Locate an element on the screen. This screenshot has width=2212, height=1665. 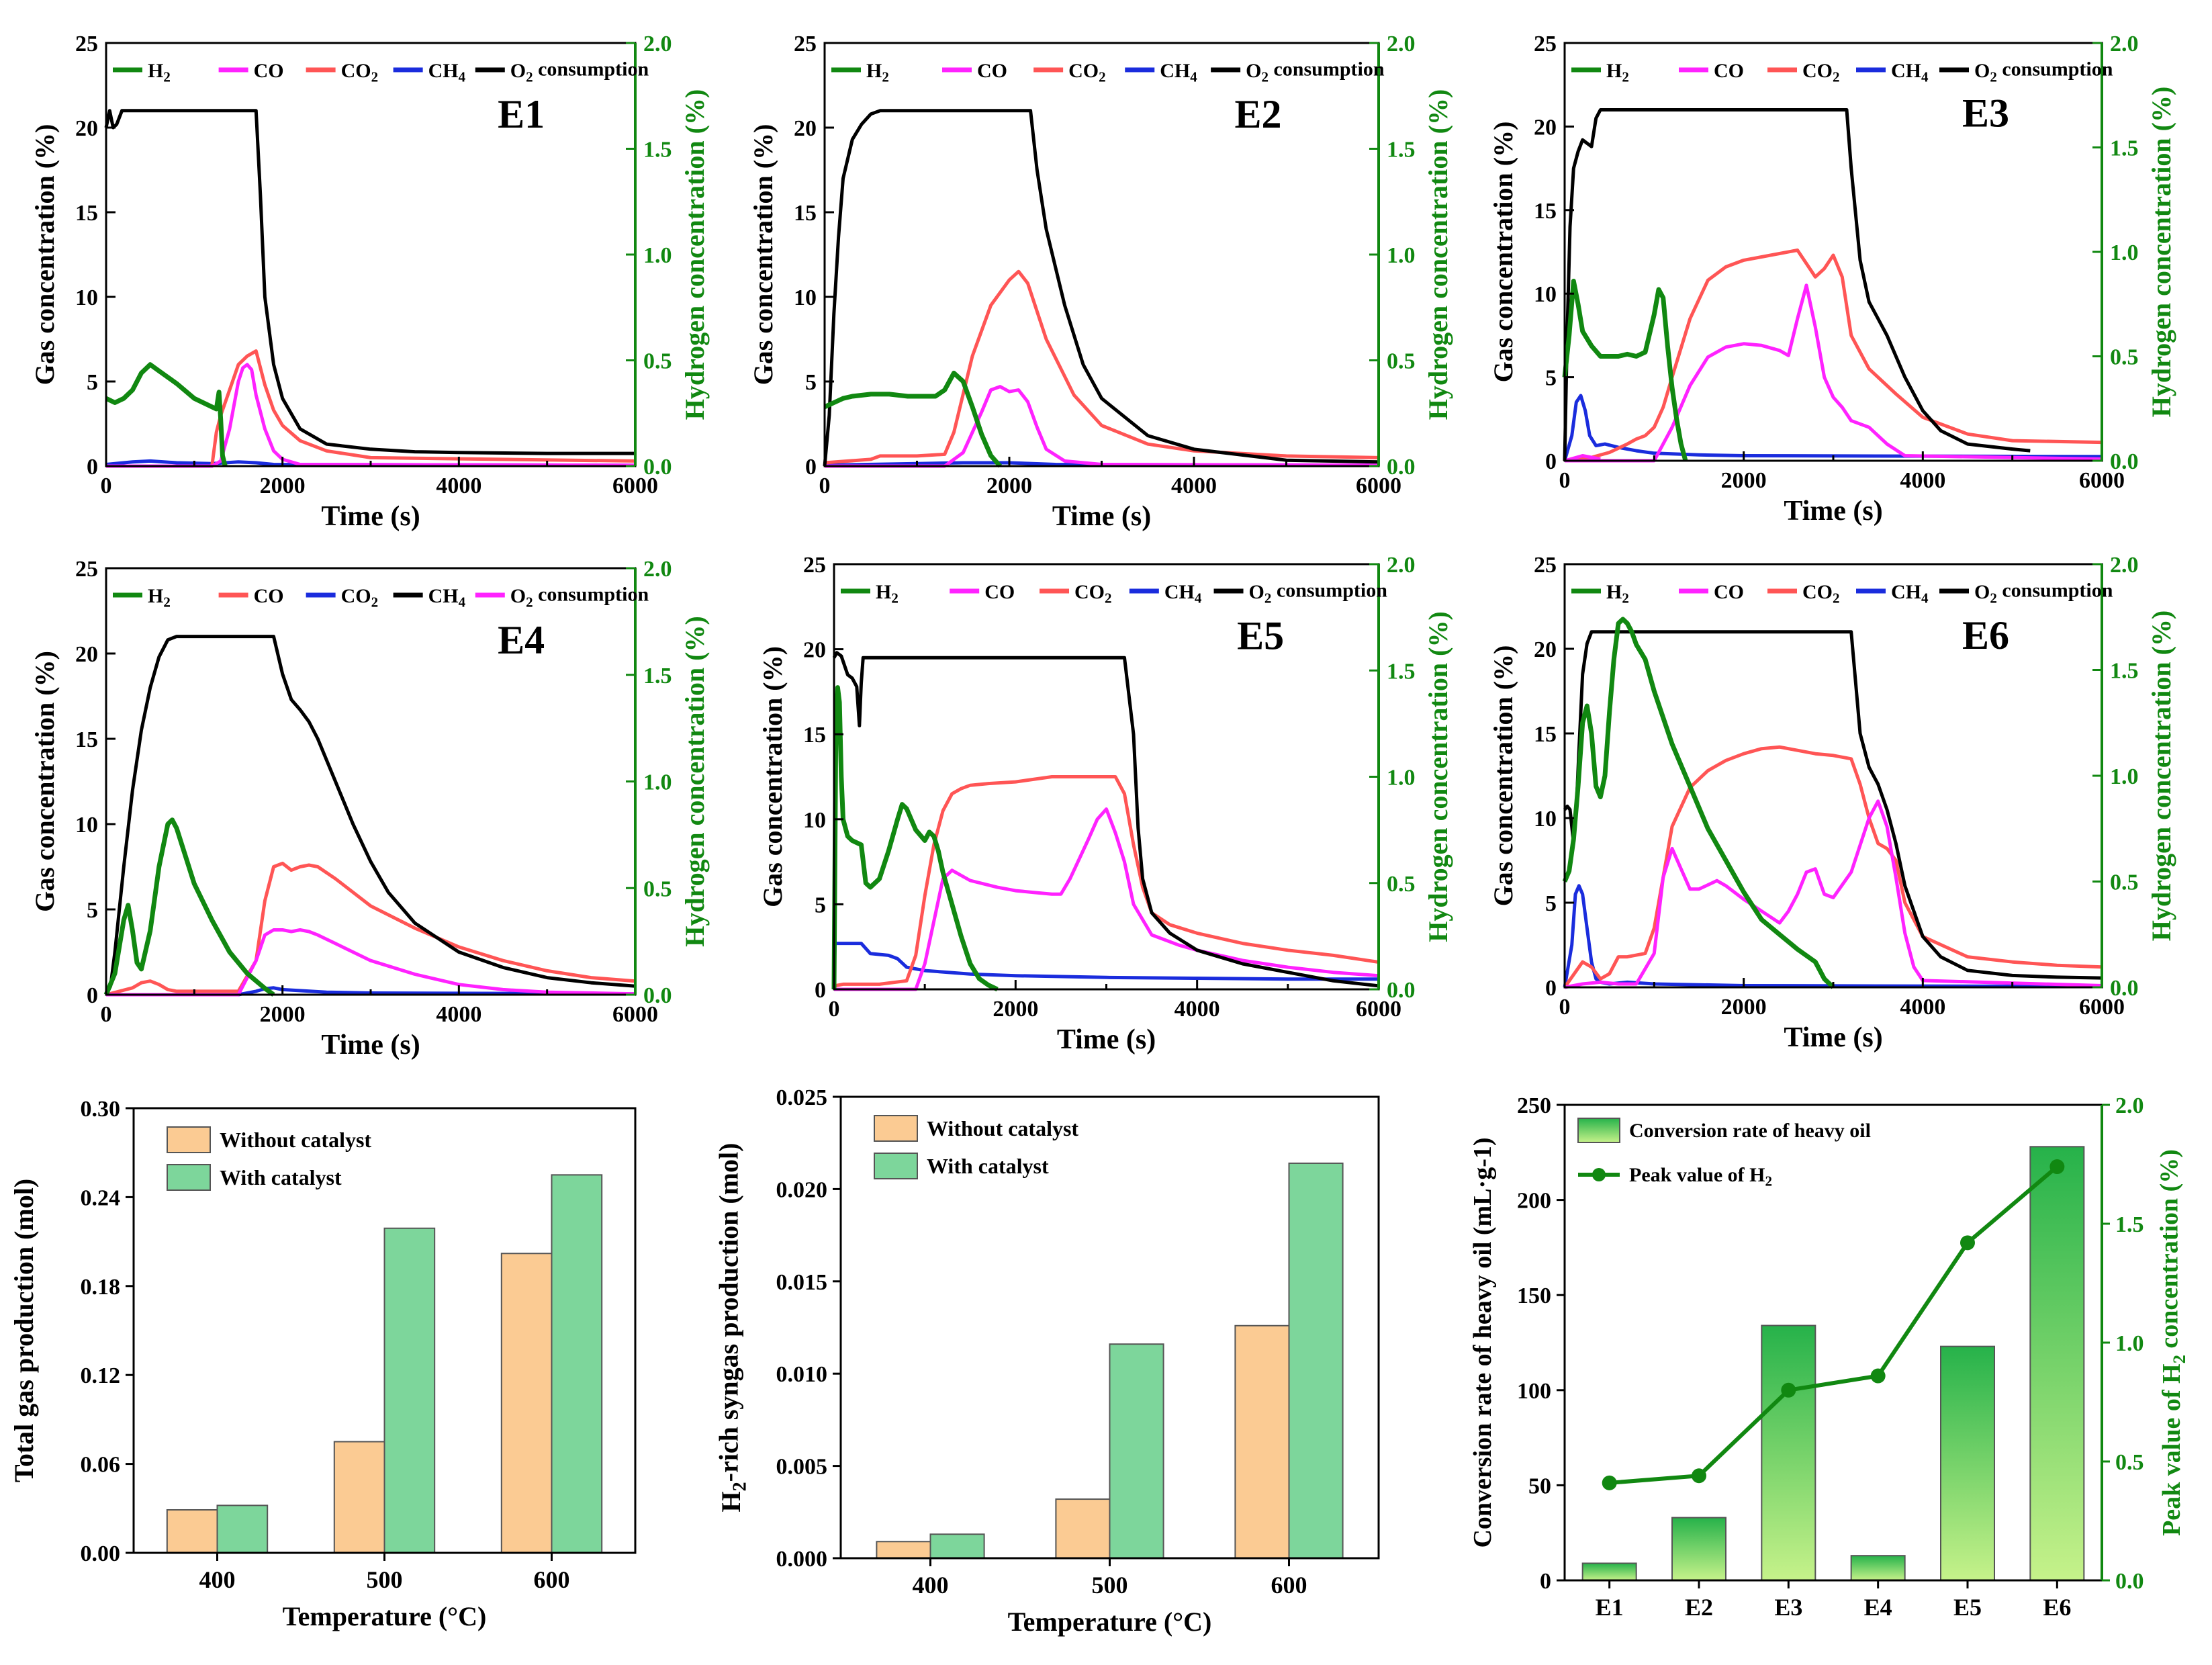
x-tick-label: E4 is located at coordinates (1878, 1608).